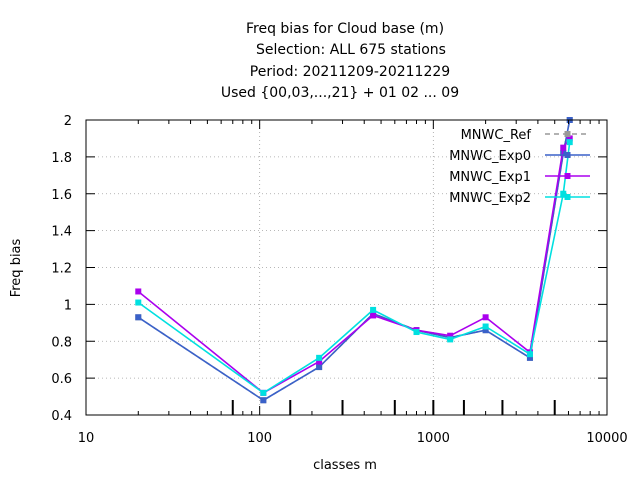 The image size is (640, 480). What do you see at coordinates (259, 438) in the screenshot?
I see `x-tick-label: 100` at bounding box center [259, 438].